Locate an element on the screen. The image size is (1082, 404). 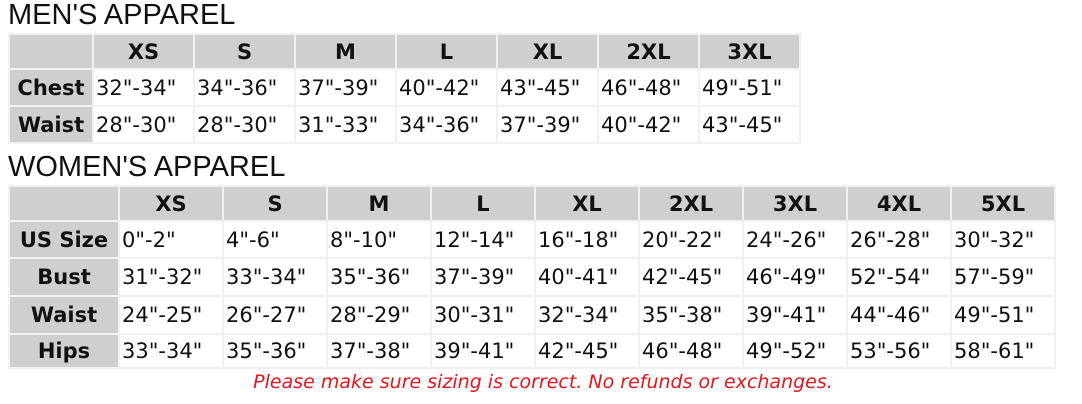
measurement-cell: 24"-26" is located at coordinates (795, 239).